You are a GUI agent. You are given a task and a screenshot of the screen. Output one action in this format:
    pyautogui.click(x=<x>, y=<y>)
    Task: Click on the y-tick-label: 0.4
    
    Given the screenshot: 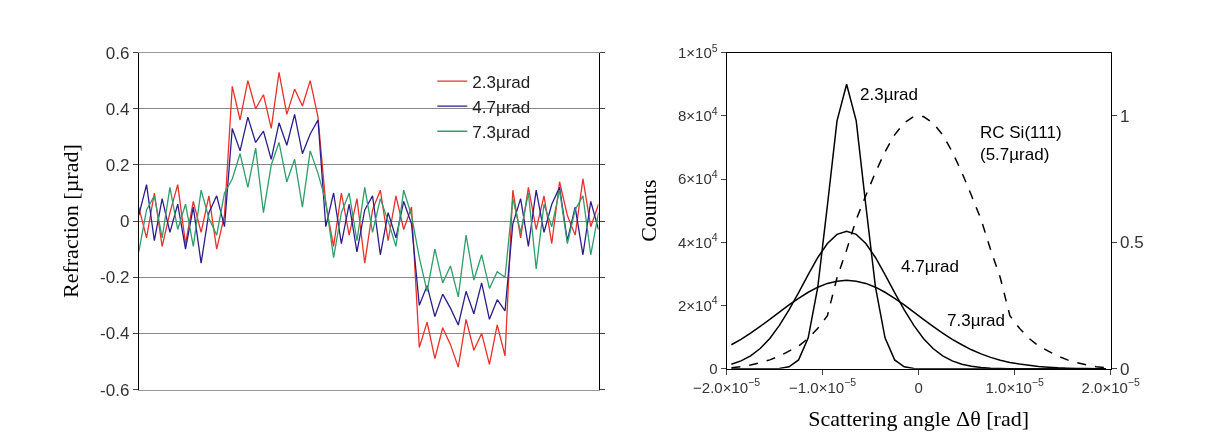 What is the action you would take?
    pyautogui.click(x=117, y=109)
    